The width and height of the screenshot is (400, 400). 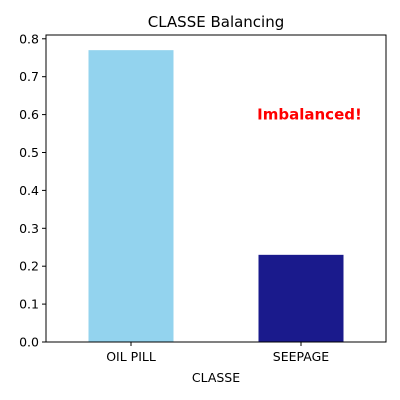 What do you see at coordinates (29, 228) in the screenshot?
I see `y-tick-label: 0.3` at bounding box center [29, 228].